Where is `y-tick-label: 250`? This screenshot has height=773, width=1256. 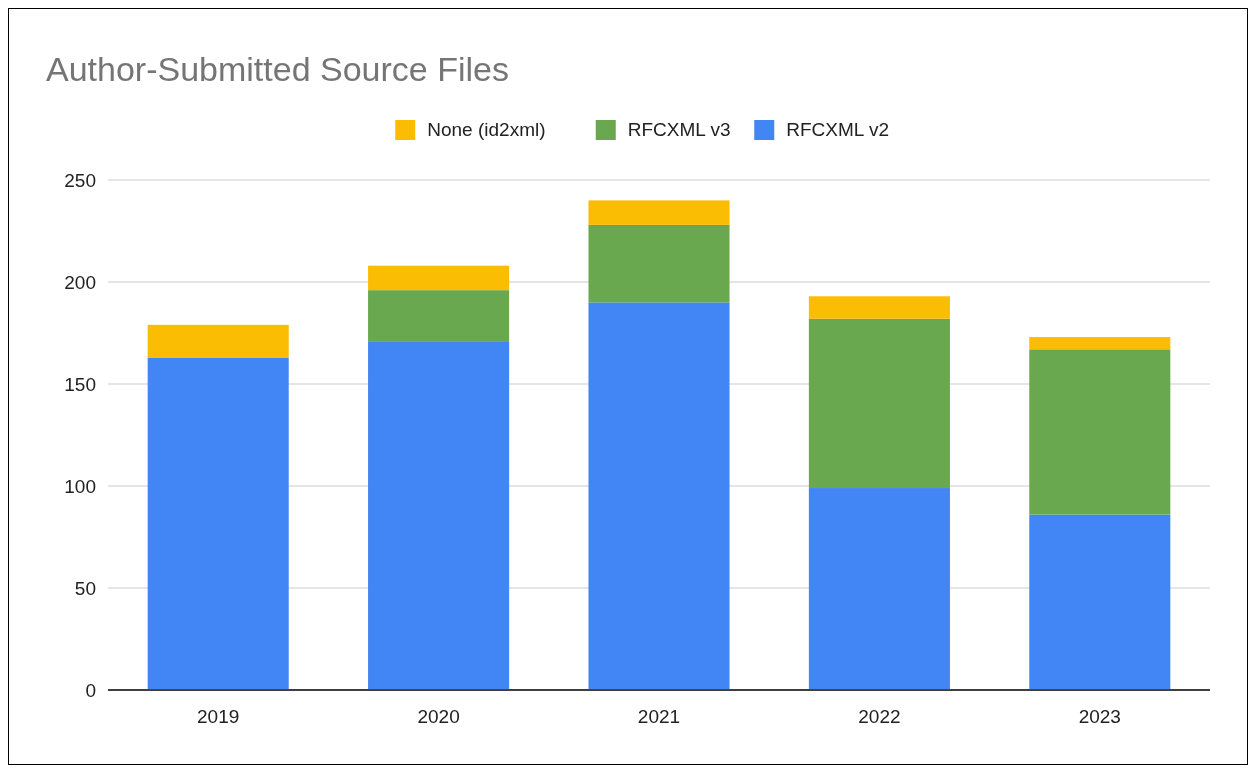 y-tick-label: 250 is located at coordinates (80, 180).